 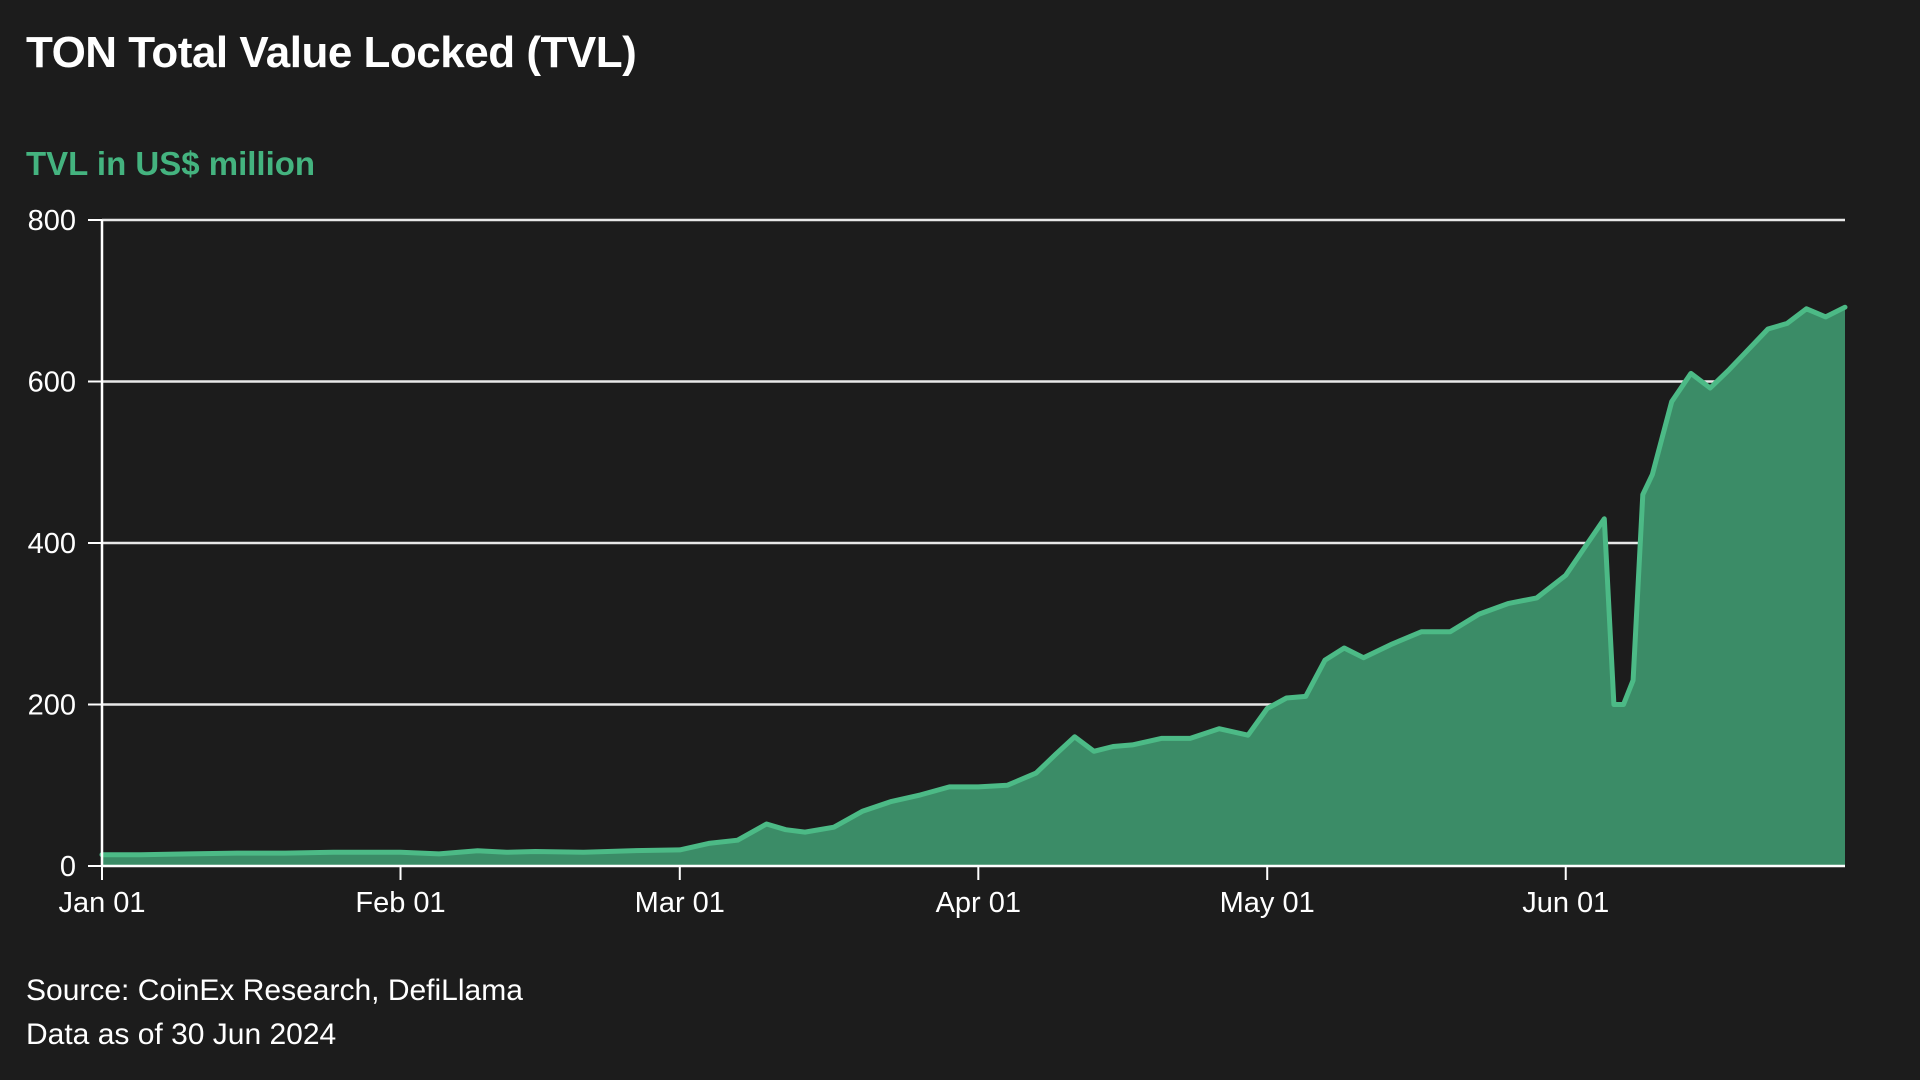 I want to click on y-tick-labels: 0 200 400 600 800, so click(x=52, y=544).